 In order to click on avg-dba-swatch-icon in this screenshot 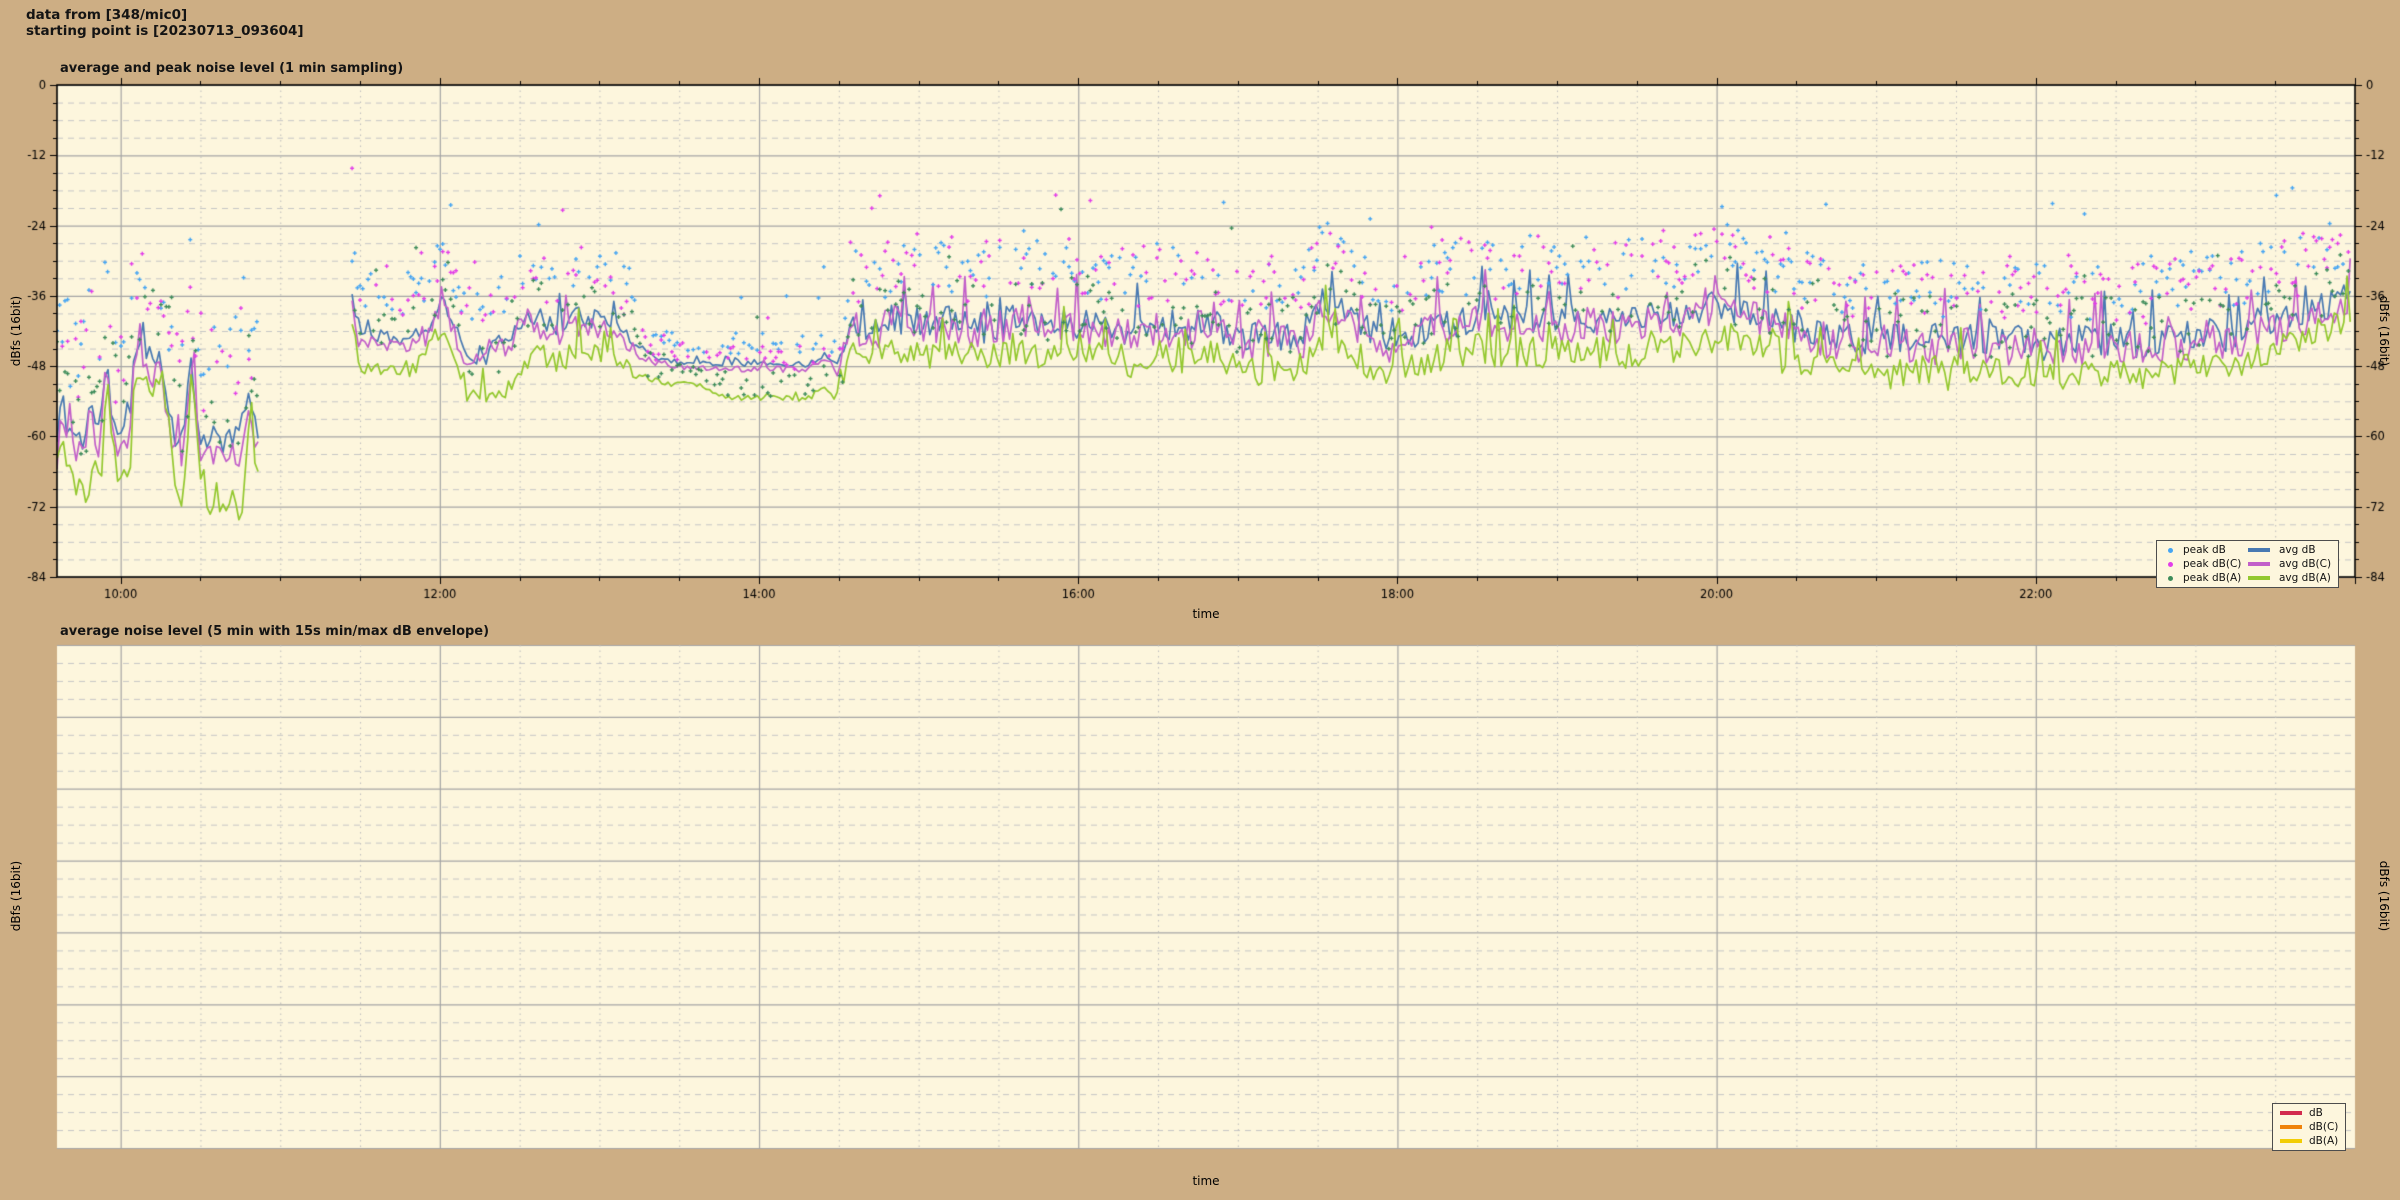, I will do `click(2259, 578)`.